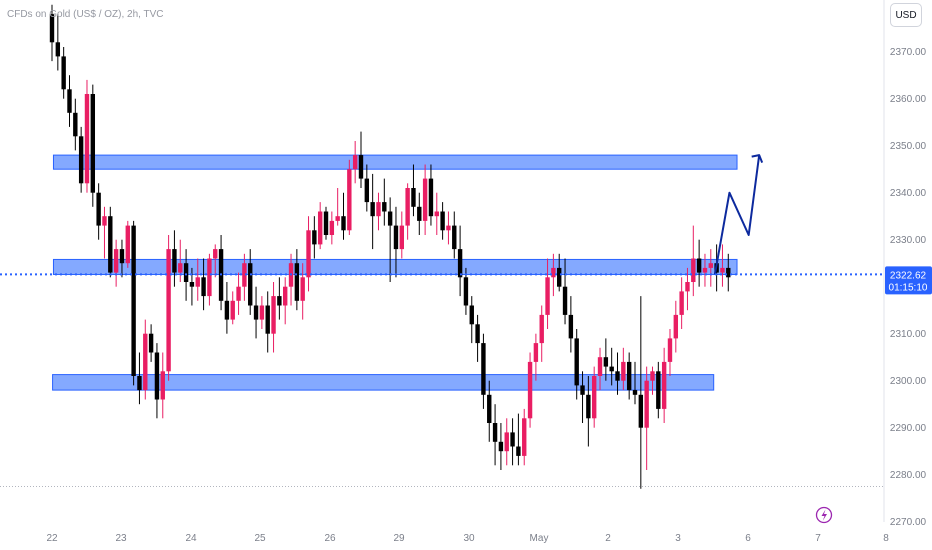 The height and width of the screenshot is (550, 932). I want to click on y-tick-label: 2360.00, so click(908, 99).